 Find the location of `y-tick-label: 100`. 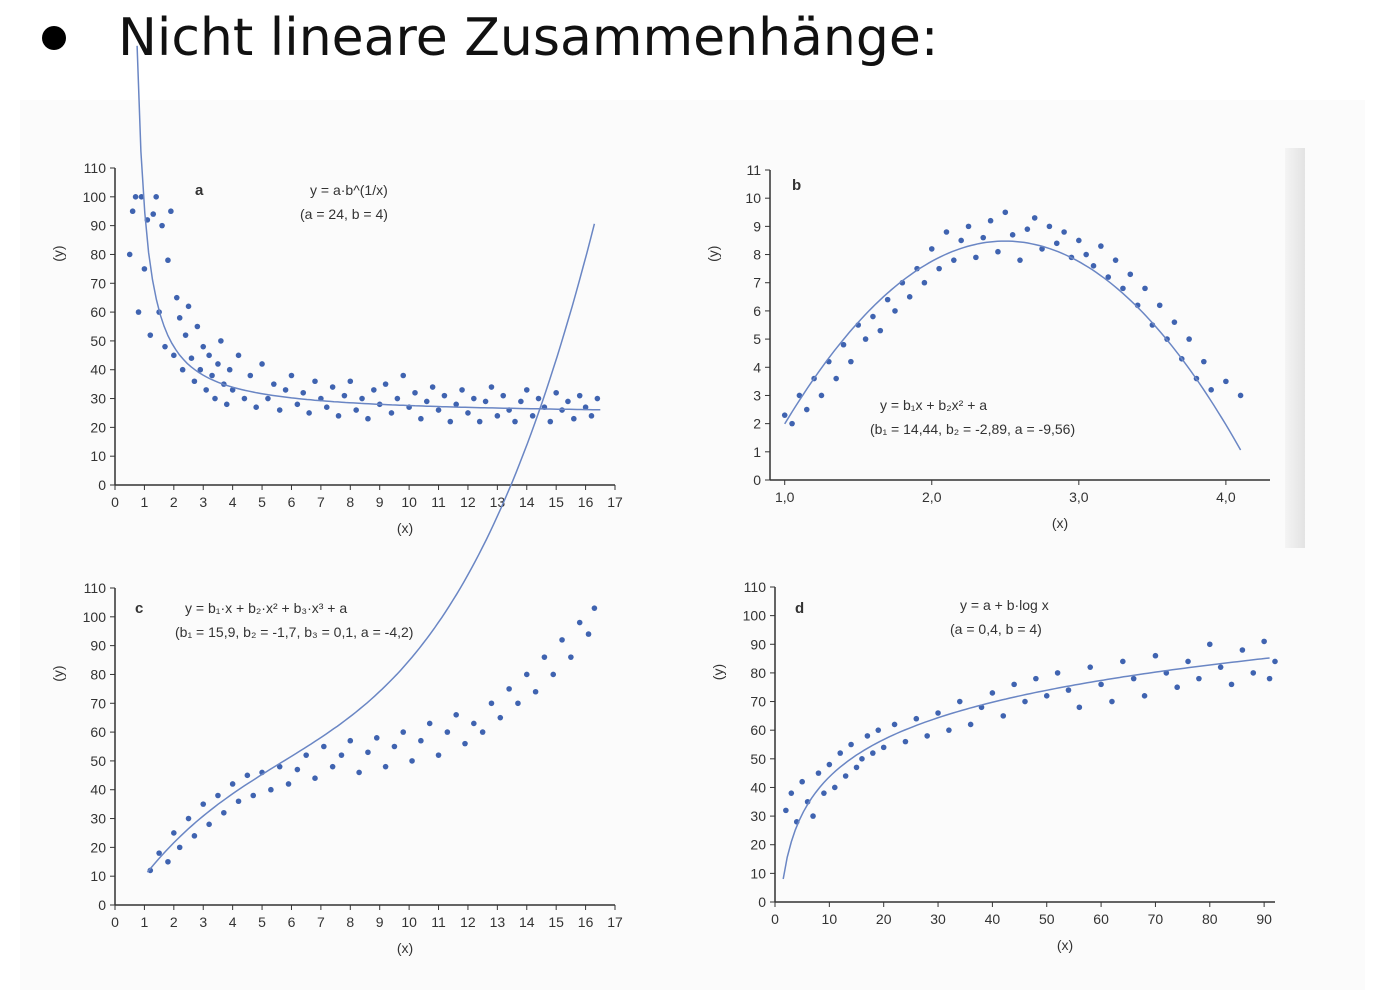

y-tick-label: 100 is located at coordinates (755, 616).